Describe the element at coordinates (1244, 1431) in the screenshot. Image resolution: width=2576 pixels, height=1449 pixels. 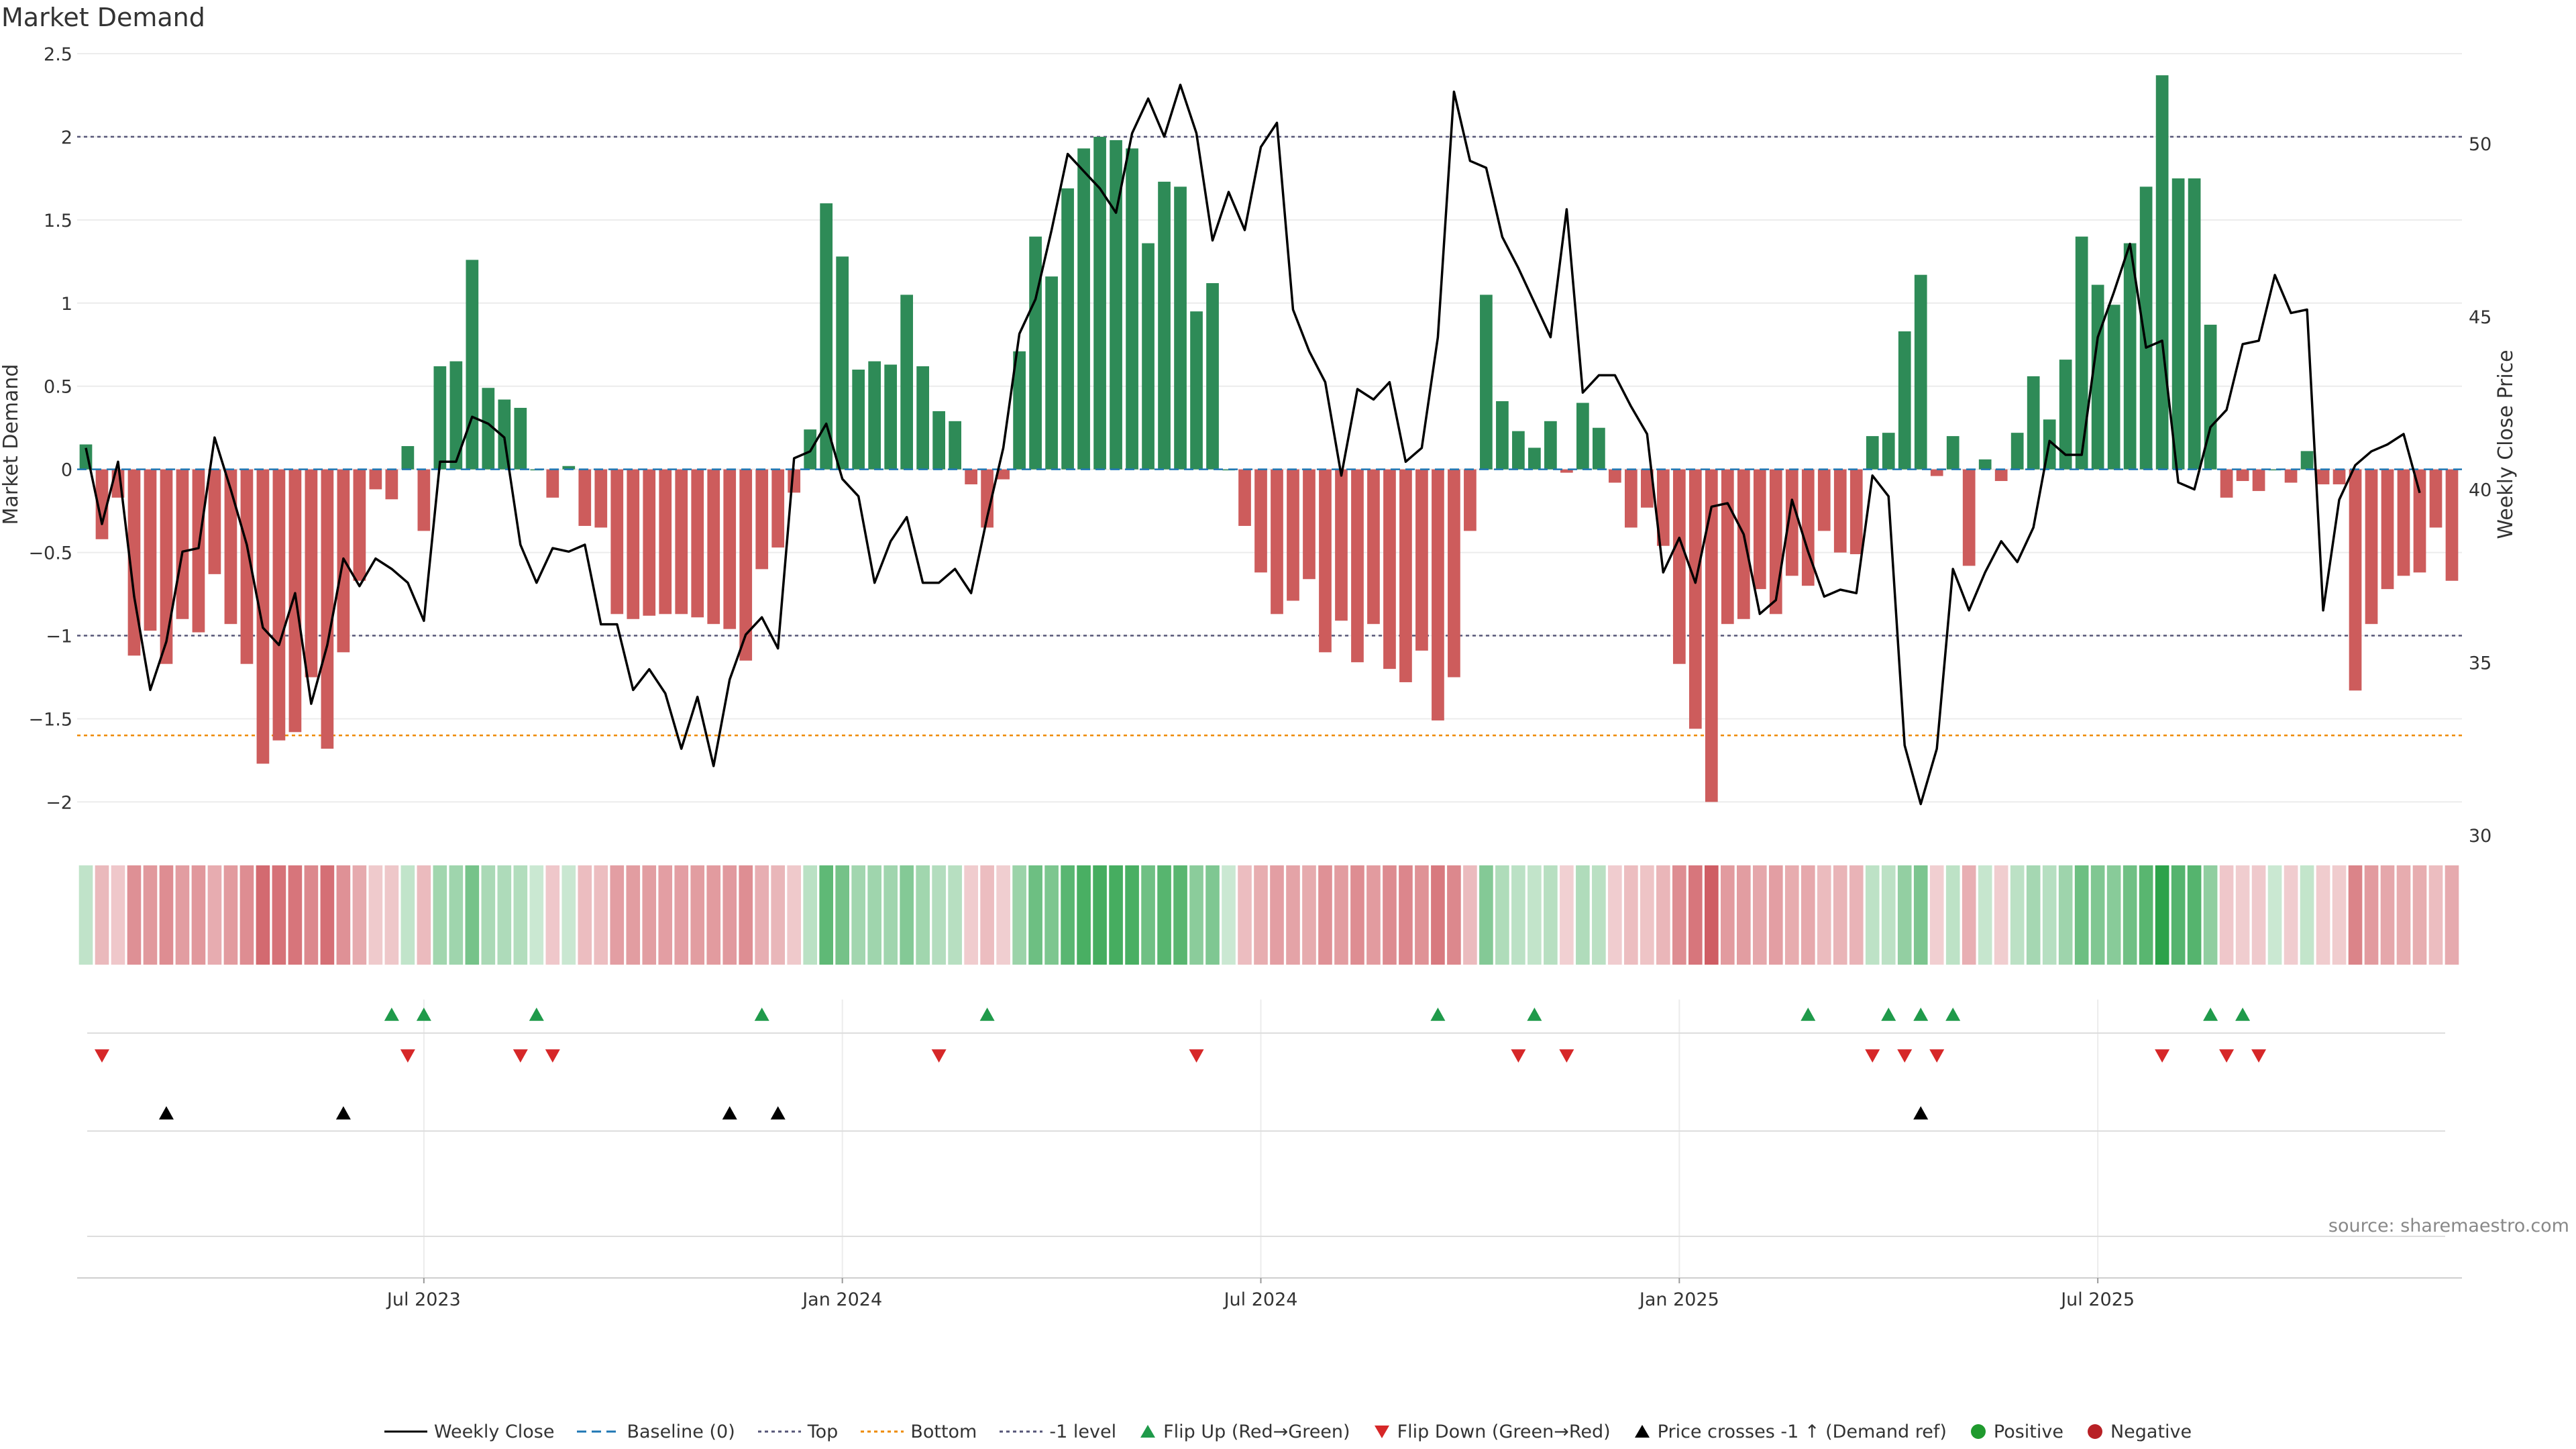
I see `legend-item: Flip Up (Red→Green)` at that location.